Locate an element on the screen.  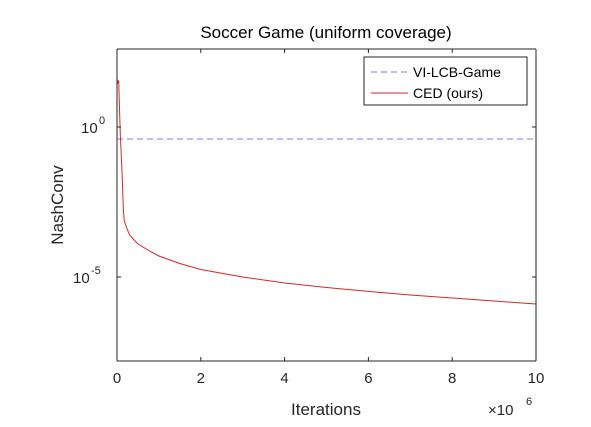
x-axis-label: Iterations is located at coordinates (326, 409).